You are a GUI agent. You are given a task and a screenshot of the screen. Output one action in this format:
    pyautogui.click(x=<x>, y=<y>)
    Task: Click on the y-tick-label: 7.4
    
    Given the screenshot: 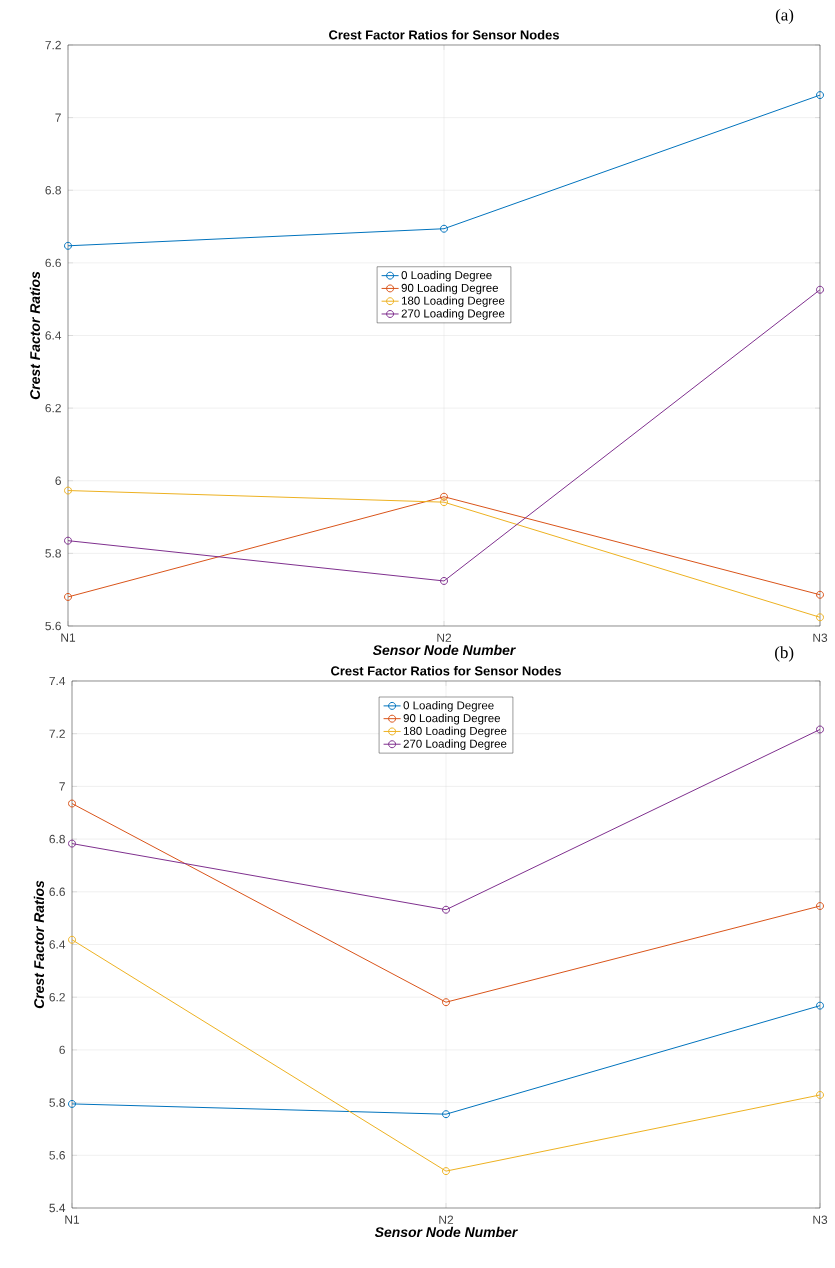 What is the action you would take?
    pyautogui.click(x=57, y=681)
    